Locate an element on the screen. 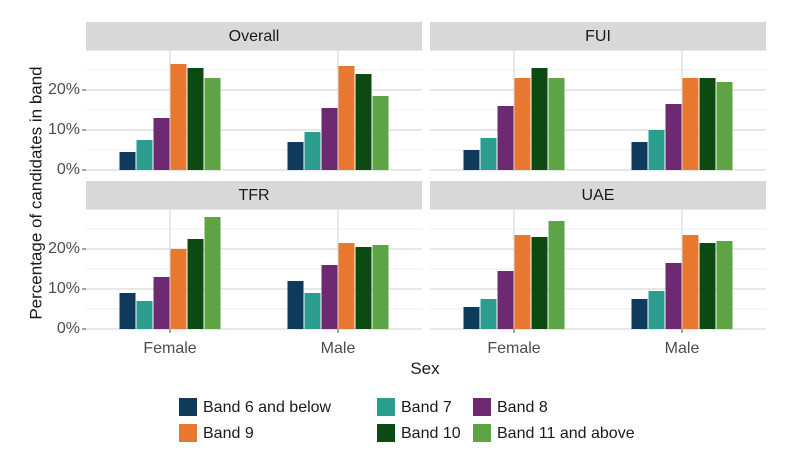 The width and height of the screenshot is (788, 450). y-axis-title: Percentage of candidates in band is located at coordinates (35, 192).